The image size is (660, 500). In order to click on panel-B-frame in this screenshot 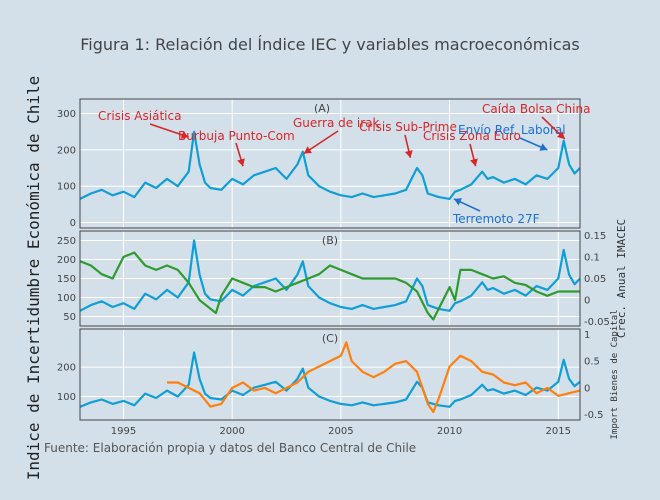, I will do `click(330, 278)`.